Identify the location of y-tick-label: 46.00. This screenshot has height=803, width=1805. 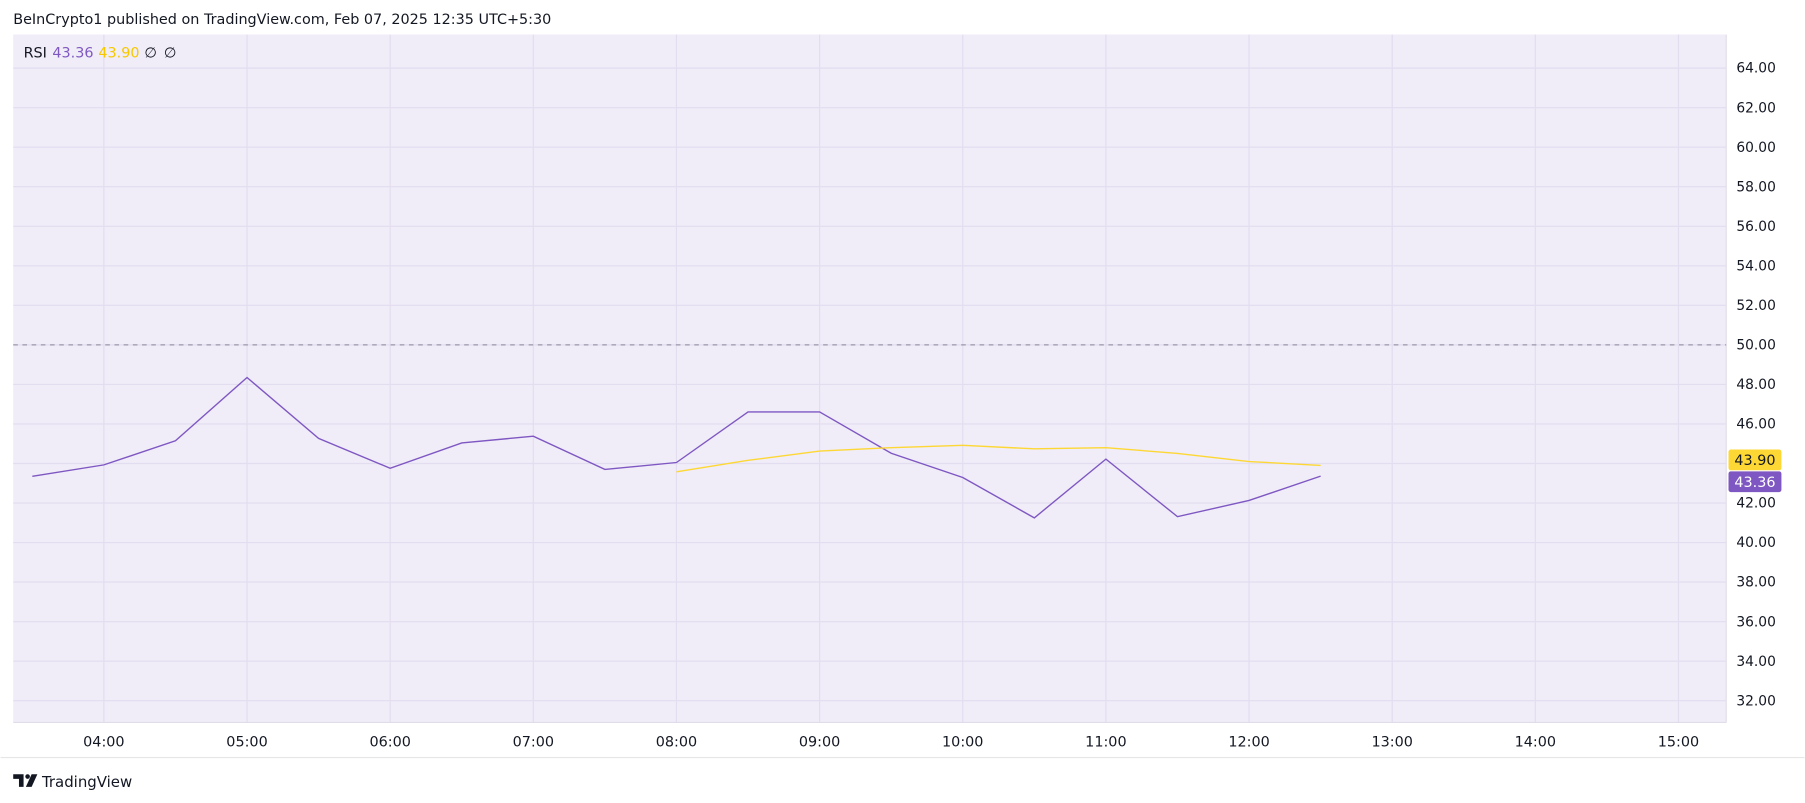
(1756, 425).